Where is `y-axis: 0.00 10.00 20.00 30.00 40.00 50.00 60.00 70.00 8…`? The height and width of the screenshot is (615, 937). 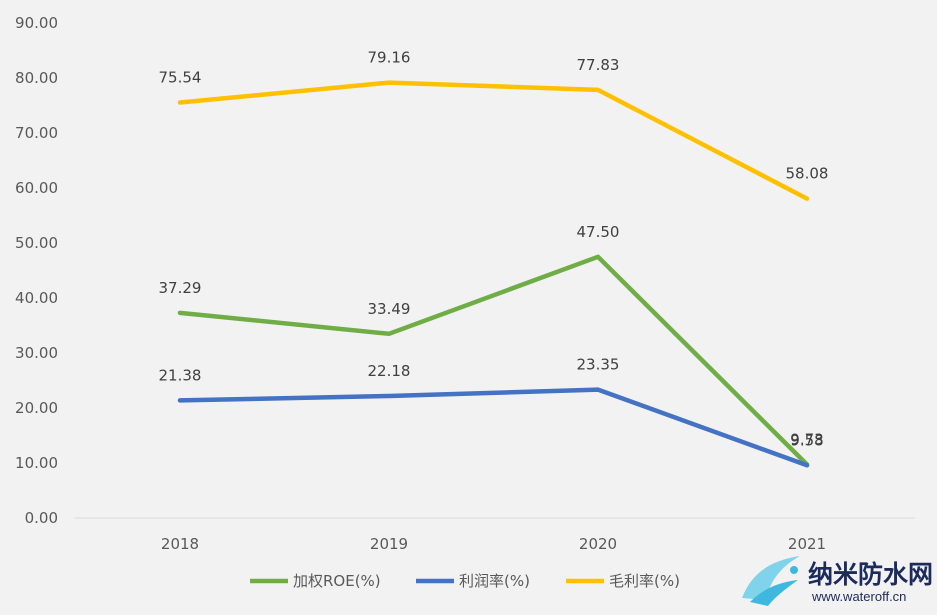
y-axis: 0.00 10.00 20.00 30.00 40.00 50.00 60.00 70.00 8… is located at coordinates (36, 270).